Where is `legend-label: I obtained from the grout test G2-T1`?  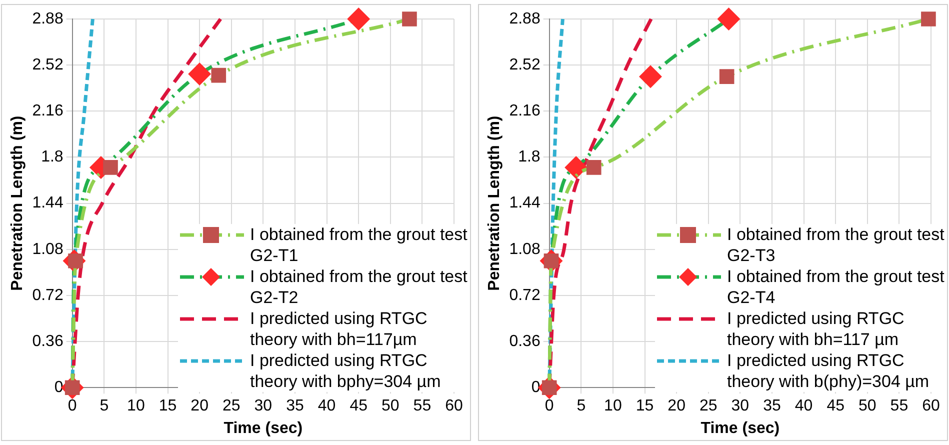
legend-label: I obtained from the grout test G2-T1 is located at coordinates (359, 245).